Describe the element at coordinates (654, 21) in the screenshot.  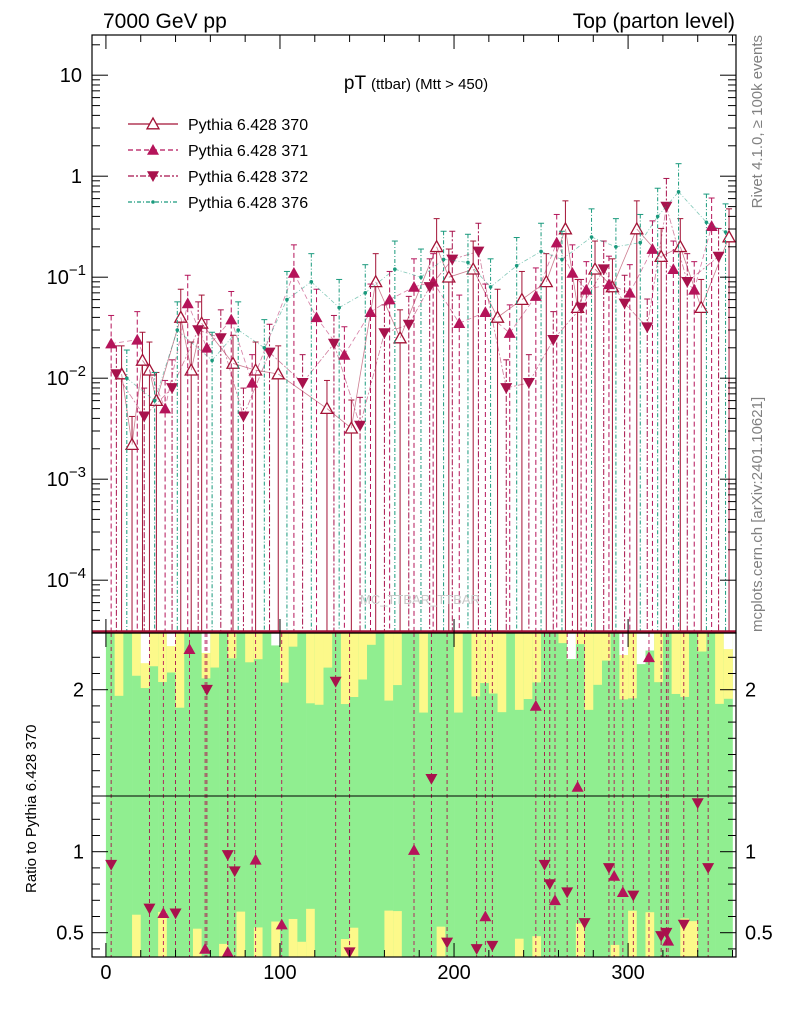
I see `header-right: Top (parton level)` at that location.